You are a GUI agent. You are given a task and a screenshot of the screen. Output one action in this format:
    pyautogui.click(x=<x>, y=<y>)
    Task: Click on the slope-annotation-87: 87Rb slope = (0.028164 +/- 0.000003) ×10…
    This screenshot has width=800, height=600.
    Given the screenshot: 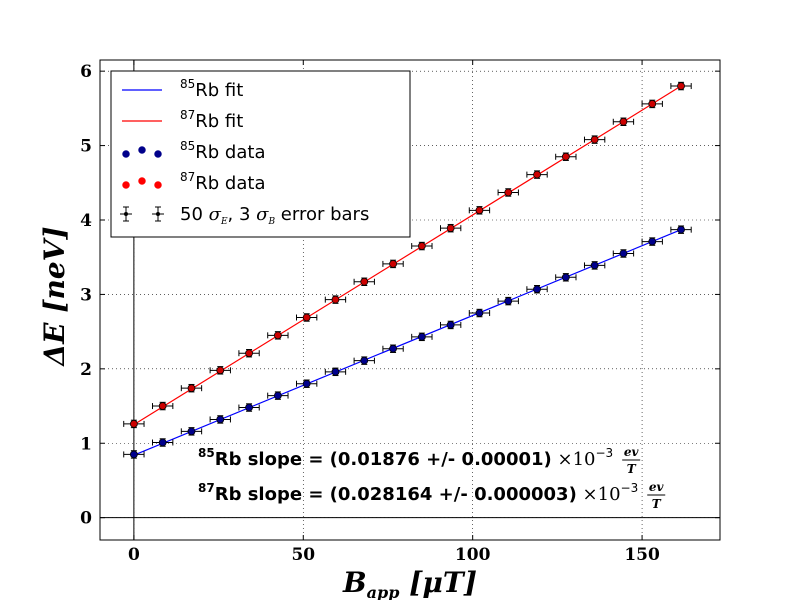 What is the action you would take?
    pyautogui.click(x=432, y=495)
    